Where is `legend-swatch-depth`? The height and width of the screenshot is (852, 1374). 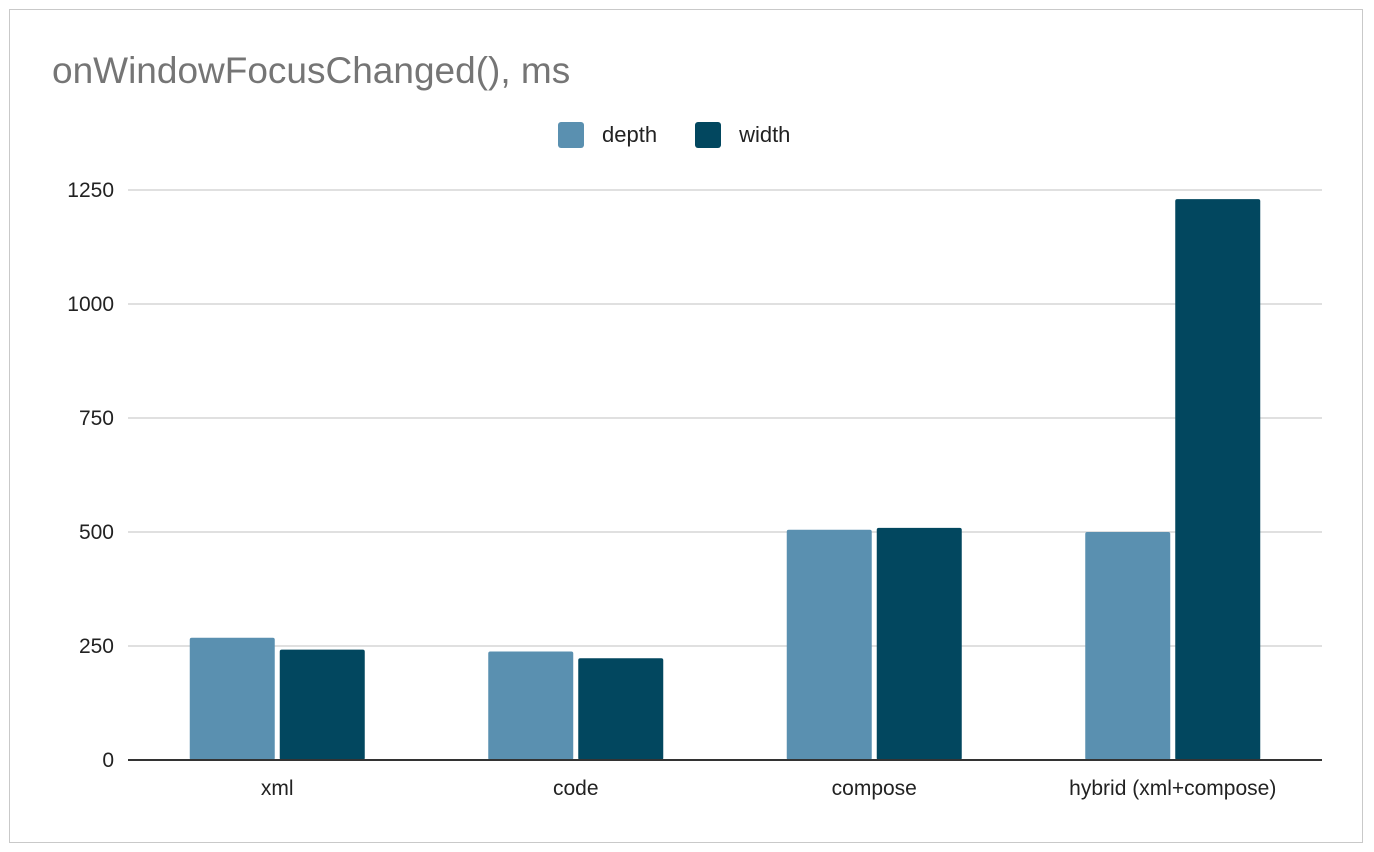
legend-swatch-depth is located at coordinates (571, 135).